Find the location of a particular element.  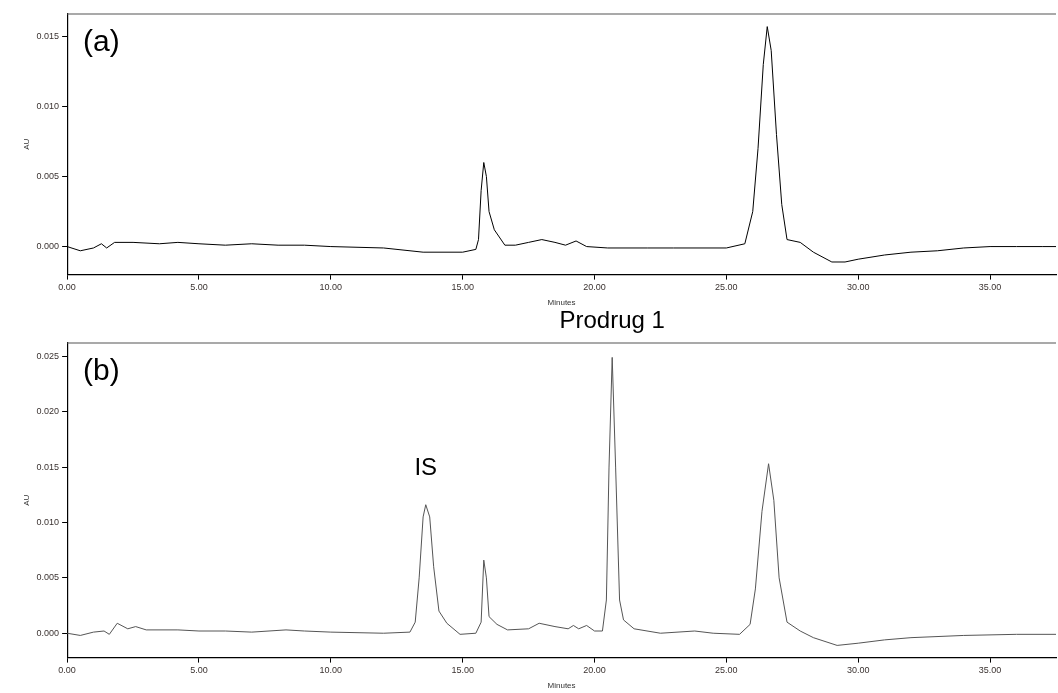

y-tick-label: 0.025 is located at coordinates (48, 355).